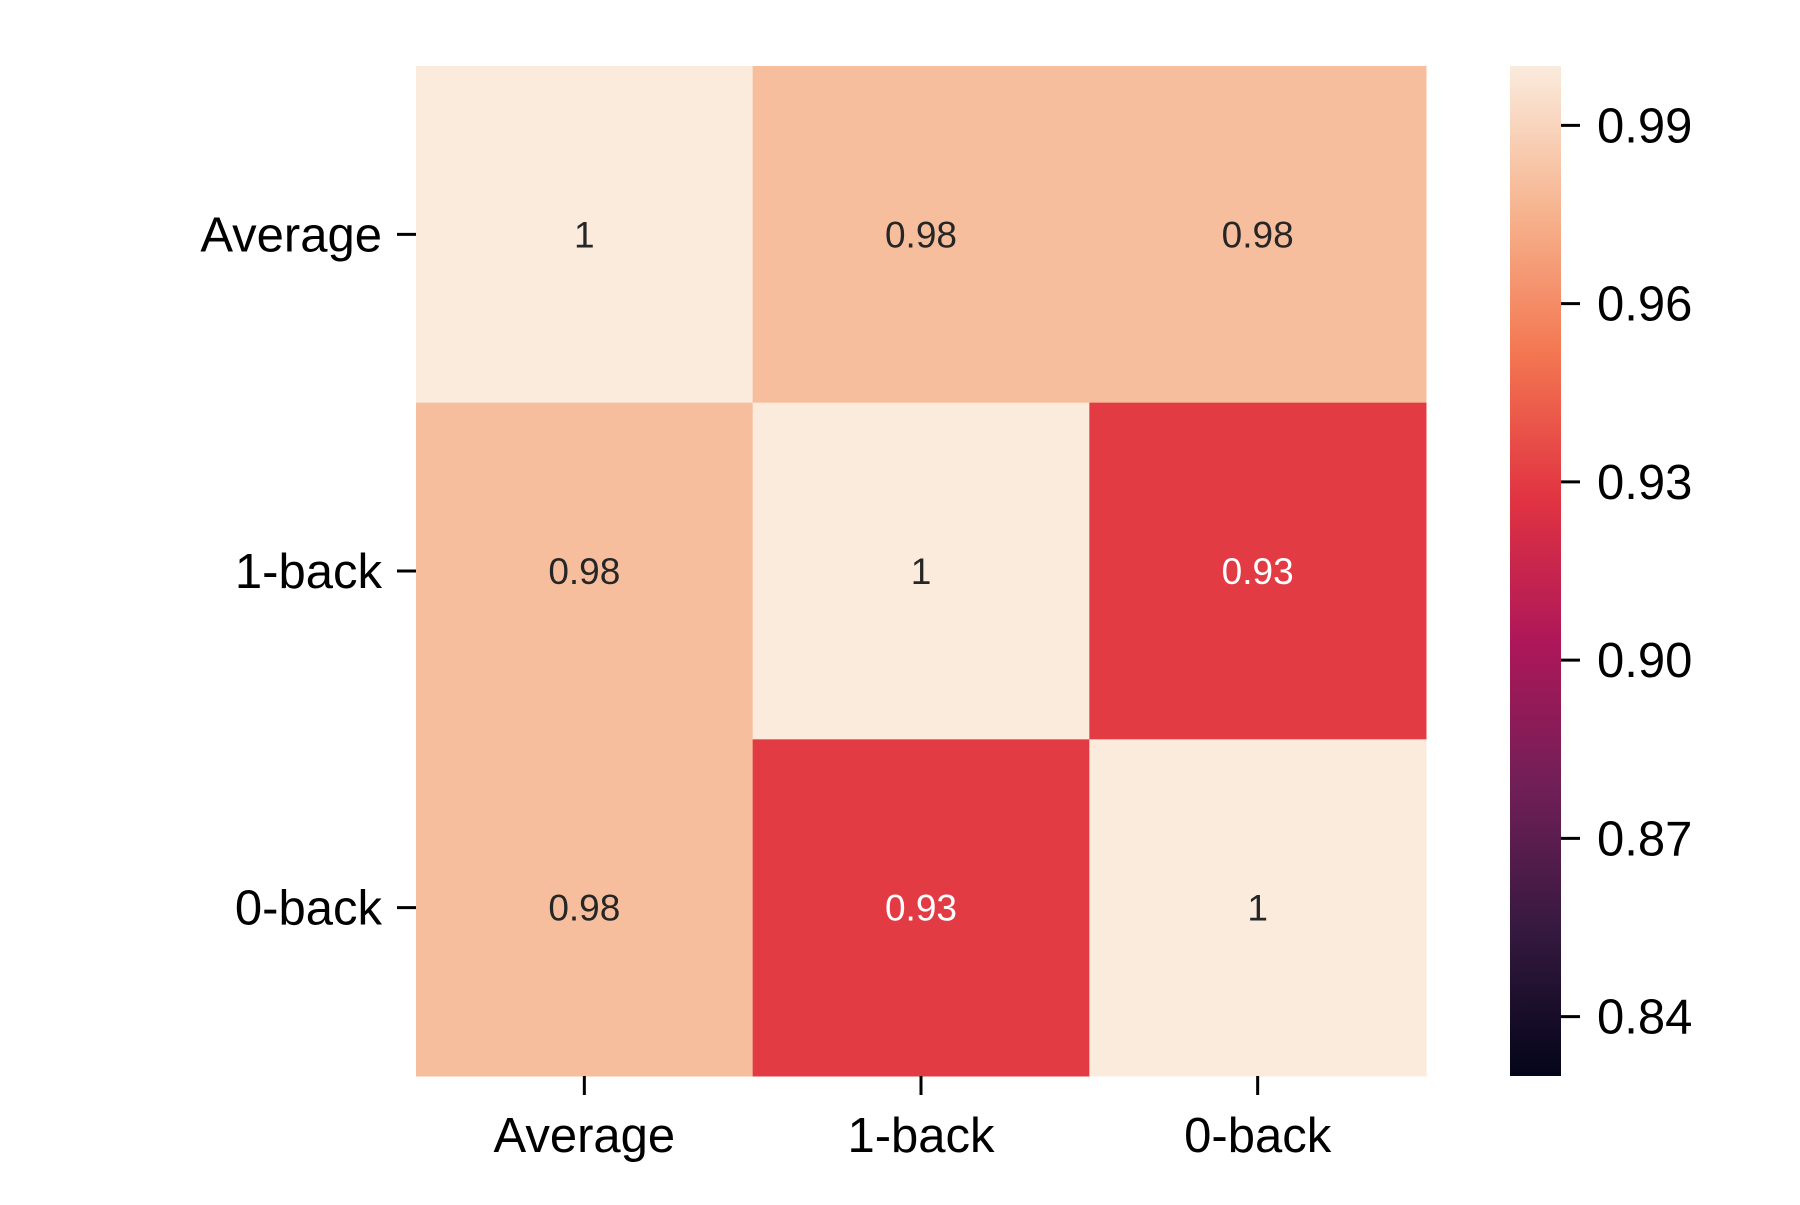 This screenshot has width=1800, height=1205. What do you see at coordinates (1644, 305) in the screenshot?
I see `colorbar-tick-label: 0.96` at bounding box center [1644, 305].